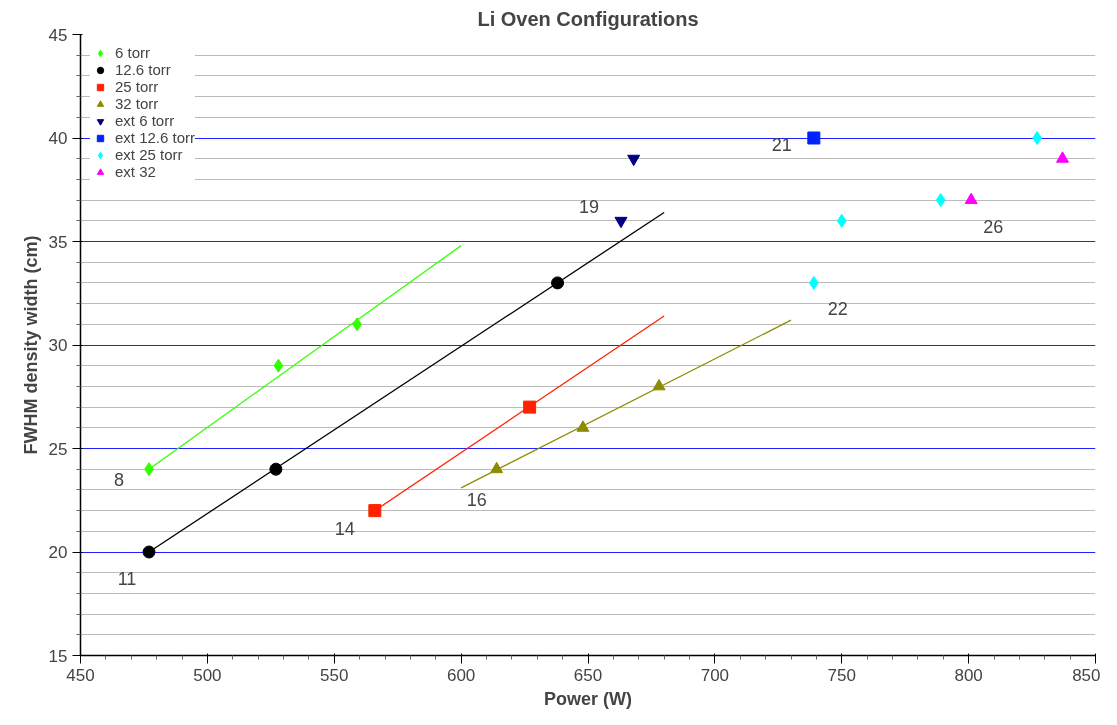  Describe the element at coordinates (589, 207) in the screenshot. I see `annotation: 19` at that location.